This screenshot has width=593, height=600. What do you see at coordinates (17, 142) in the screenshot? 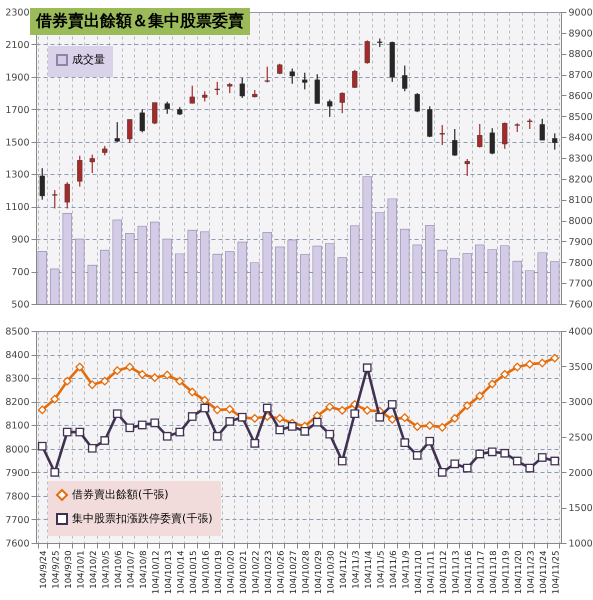
I see `y-tick-label: 1500` at bounding box center [17, 142].